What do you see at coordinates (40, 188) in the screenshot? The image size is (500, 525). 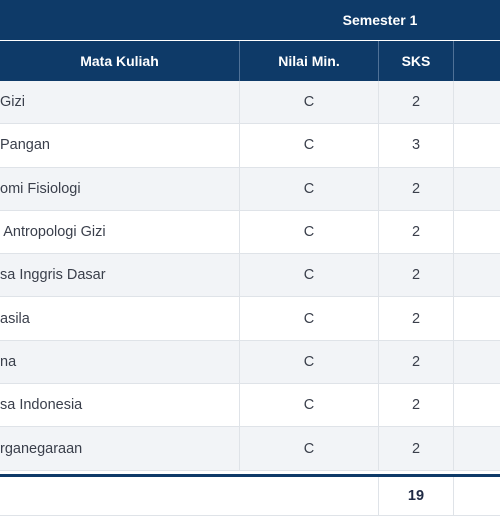 I see `course-name: omi Fisiologi` at bounding box center [40, 188].